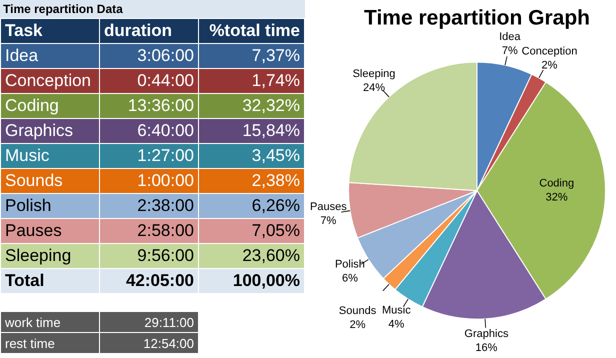 Image resolution: width=616 pixels, height=358 pixels. I want to click on text: 3:06:00, so click(149, 56).